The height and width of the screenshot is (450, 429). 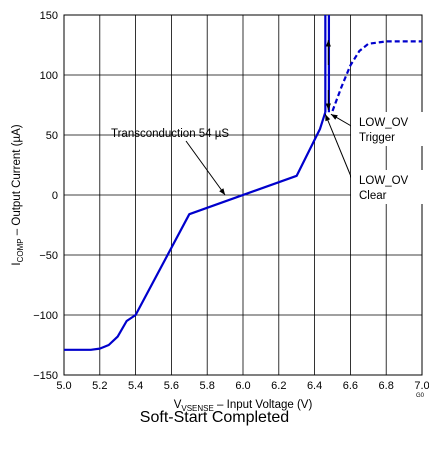 What do you see at coordinates (243, 406) in the screenshot?
I see `x-axis-title: VVSENSE – Input Voltage (V)` at bounding box center [243, 406].